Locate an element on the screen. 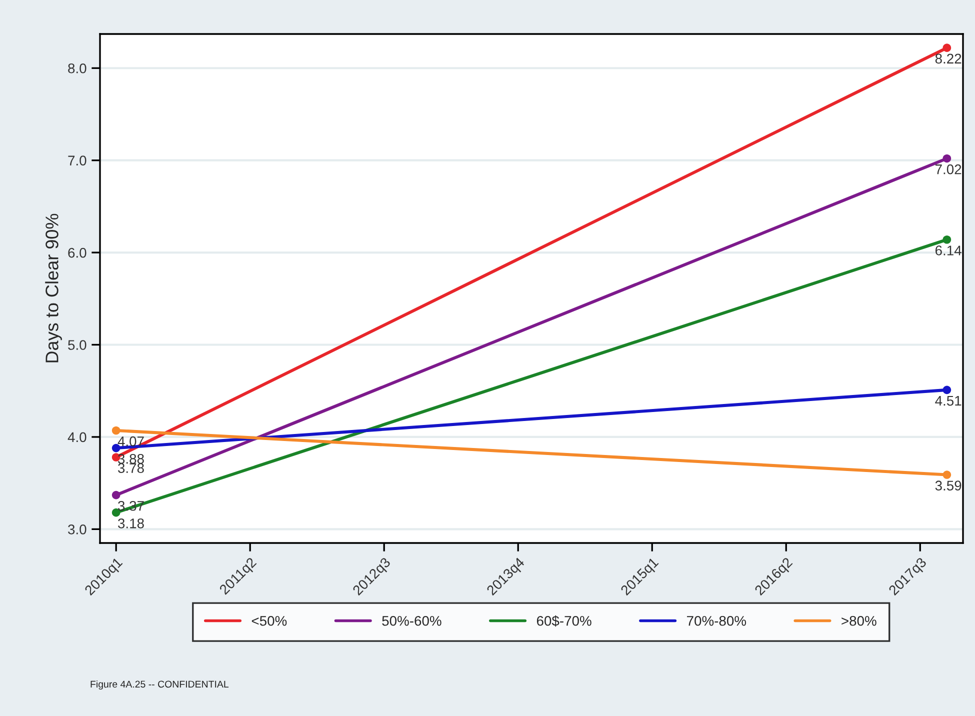 Image resolution: width=975 pixels, height=716 pixels. legend-label: 60$-70% is located at coordinates (564, 621).